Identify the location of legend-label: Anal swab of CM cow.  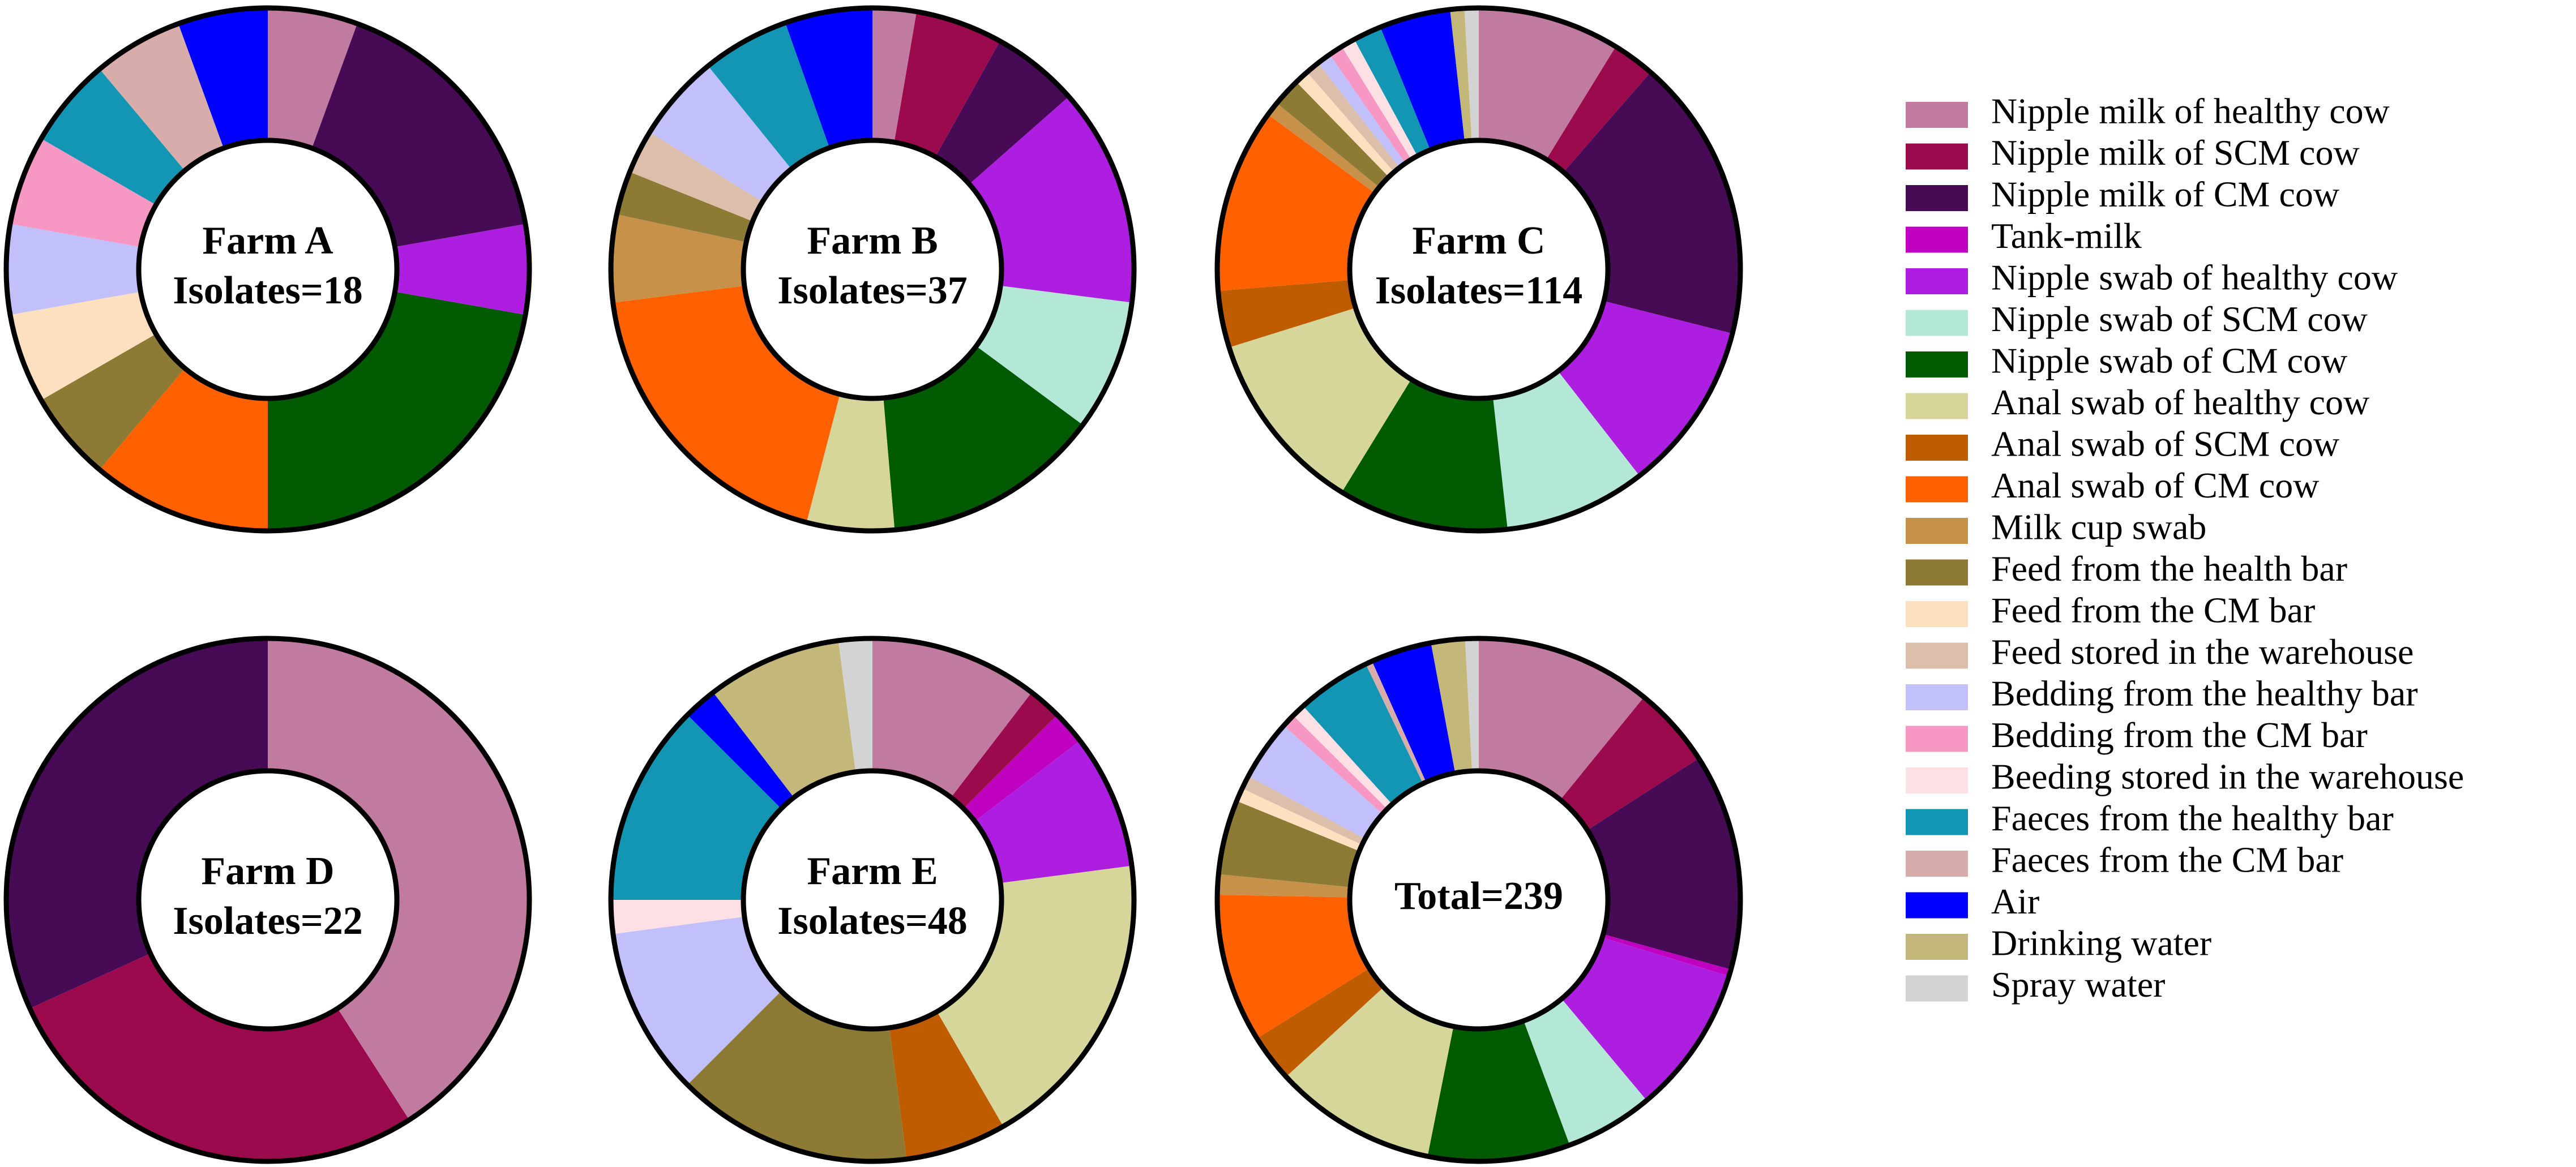
(2155, 485).